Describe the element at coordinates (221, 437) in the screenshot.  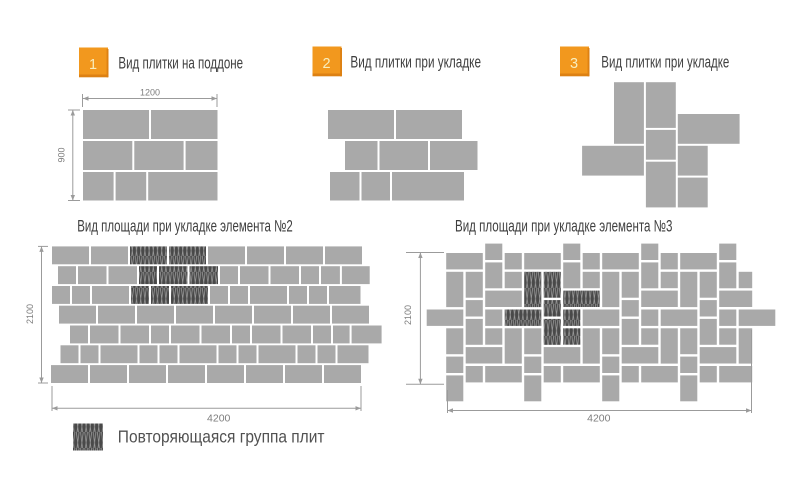
I see `svg-text: Повторяющаяся группа плит` at that location.